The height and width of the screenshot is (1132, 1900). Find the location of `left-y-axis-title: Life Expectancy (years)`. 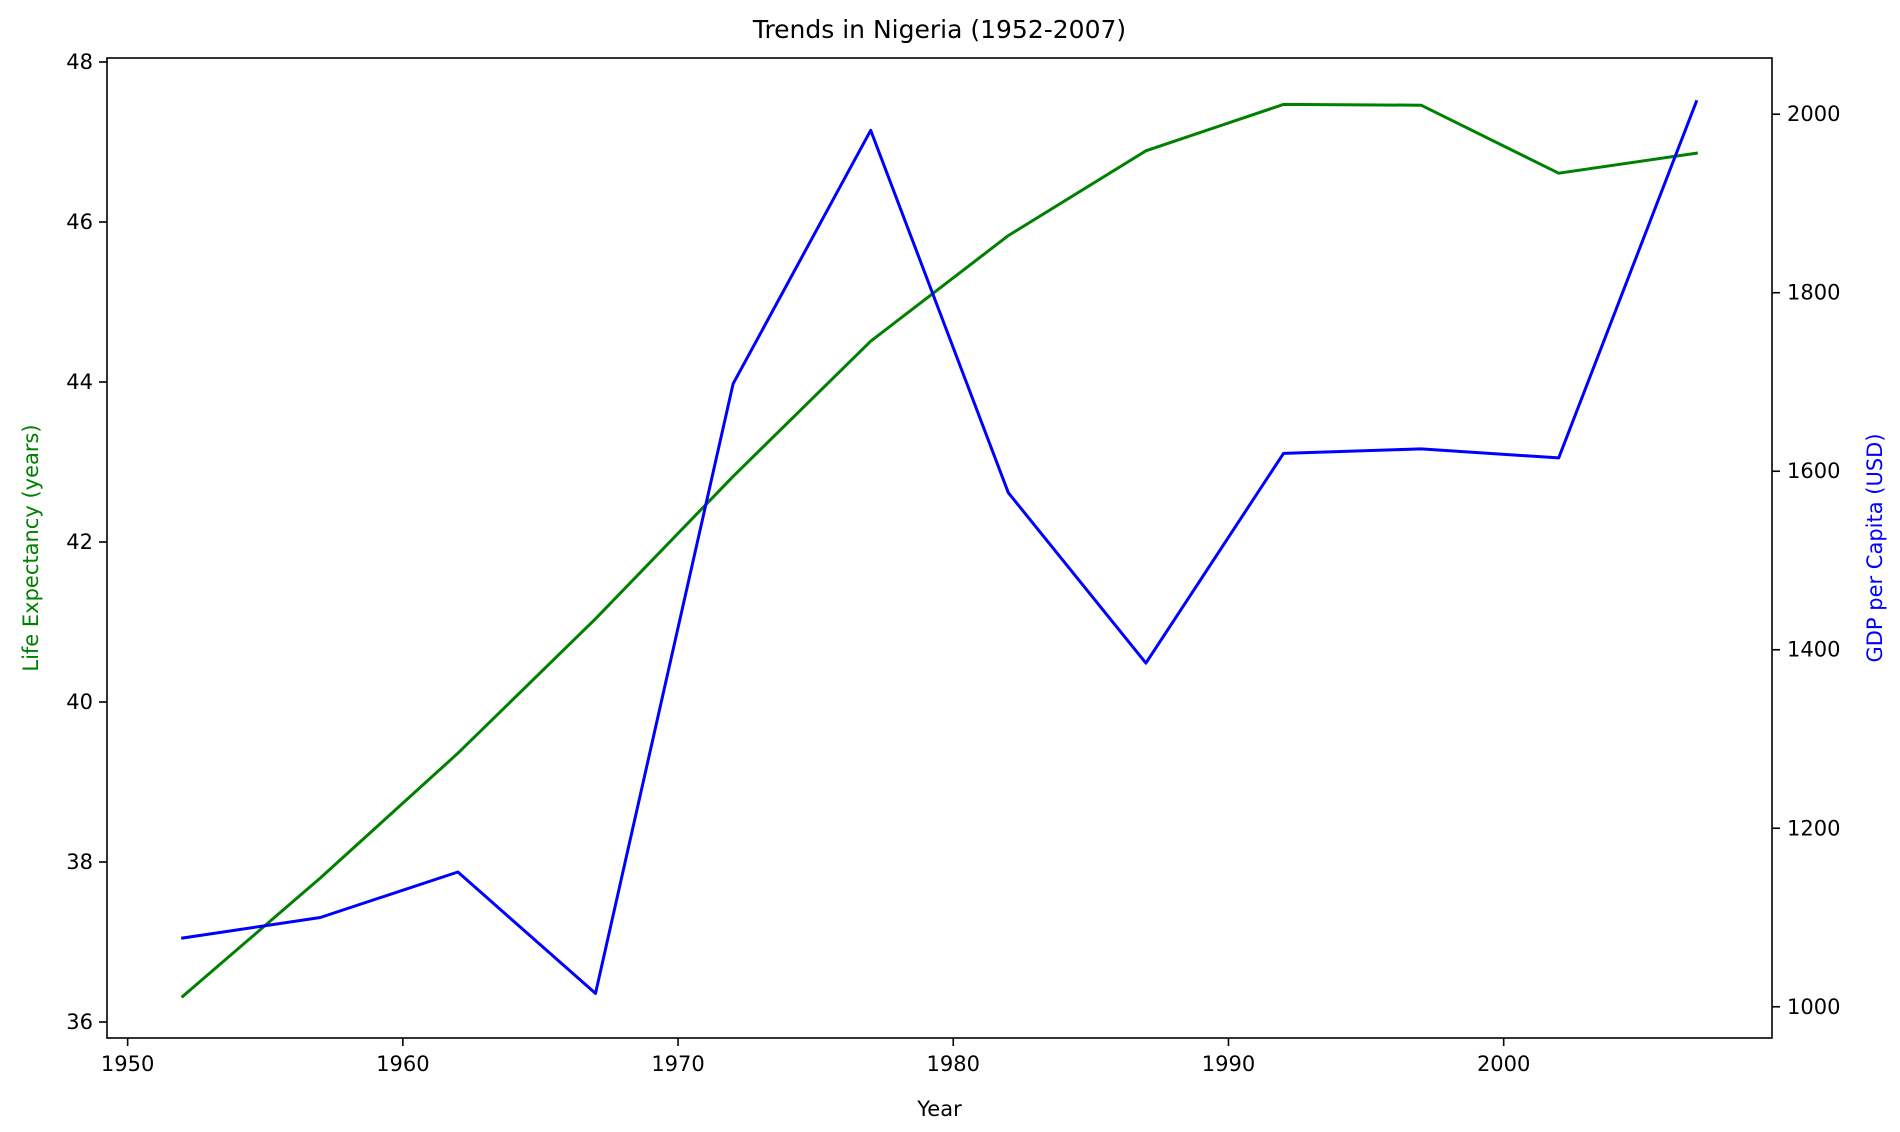

left-y-axis-title: Life Expectancy (years) is located at coordinates (31, 547).